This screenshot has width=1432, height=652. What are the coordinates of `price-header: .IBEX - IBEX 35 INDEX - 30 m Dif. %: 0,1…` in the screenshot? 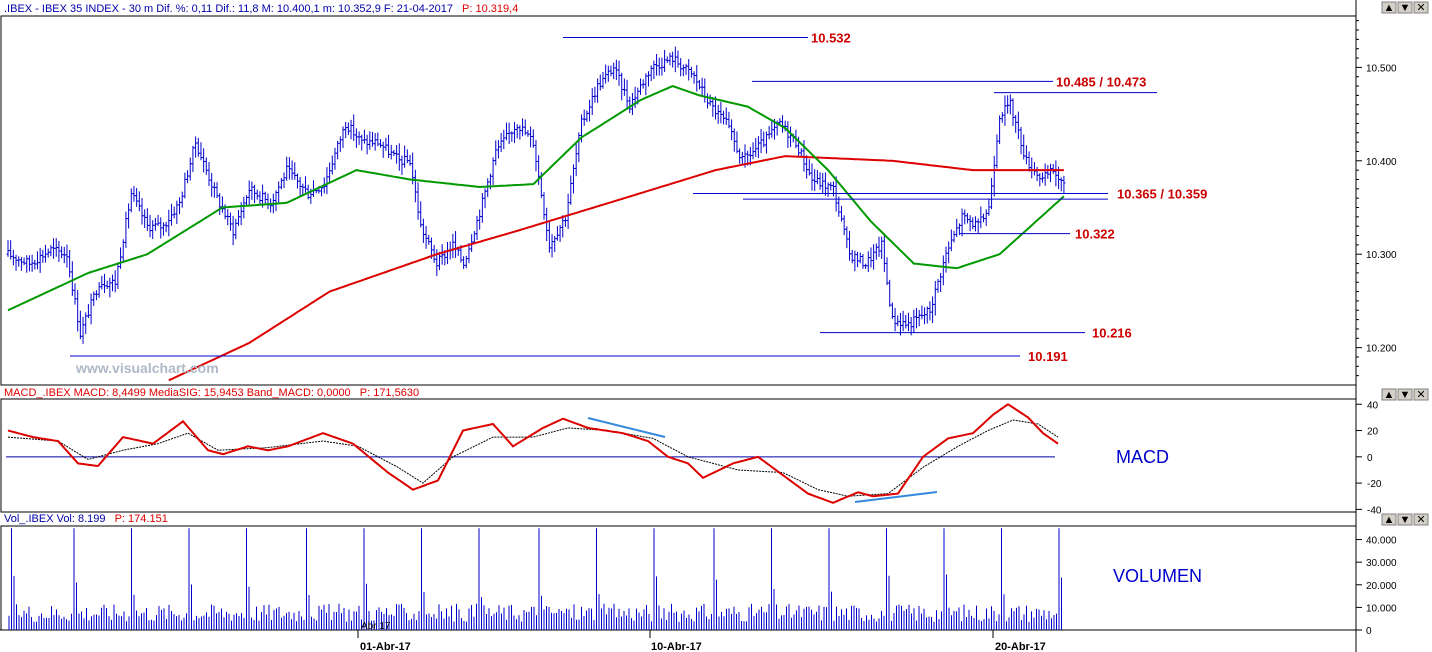 It's located at (261, 9).